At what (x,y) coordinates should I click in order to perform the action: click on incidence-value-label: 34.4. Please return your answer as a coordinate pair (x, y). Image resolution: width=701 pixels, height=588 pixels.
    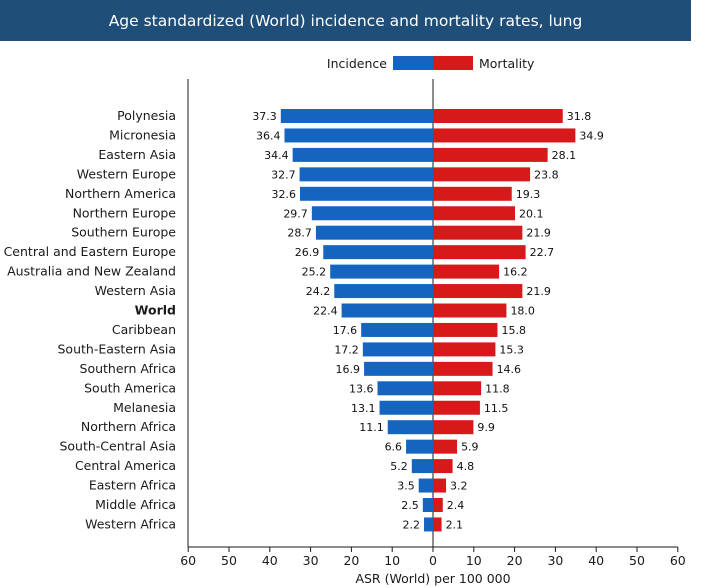
    Looking at the image, I should click on (276, 155).